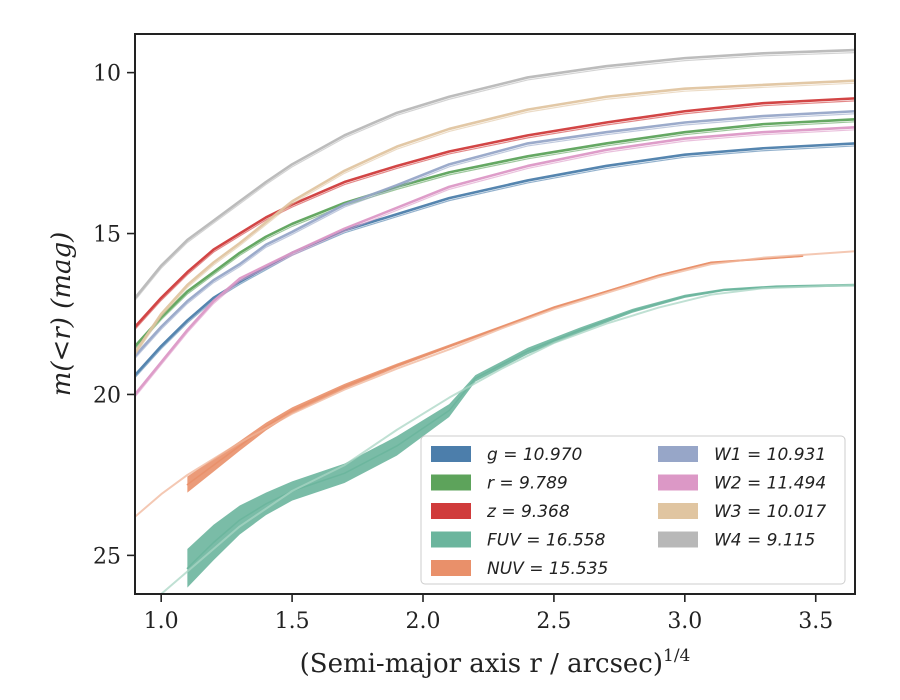 The height and width of the screenshot is (700, 900). Describe the element at coordinates (423, 621) in the screenshot. I see `x-tick-label: 2.0` at that location.